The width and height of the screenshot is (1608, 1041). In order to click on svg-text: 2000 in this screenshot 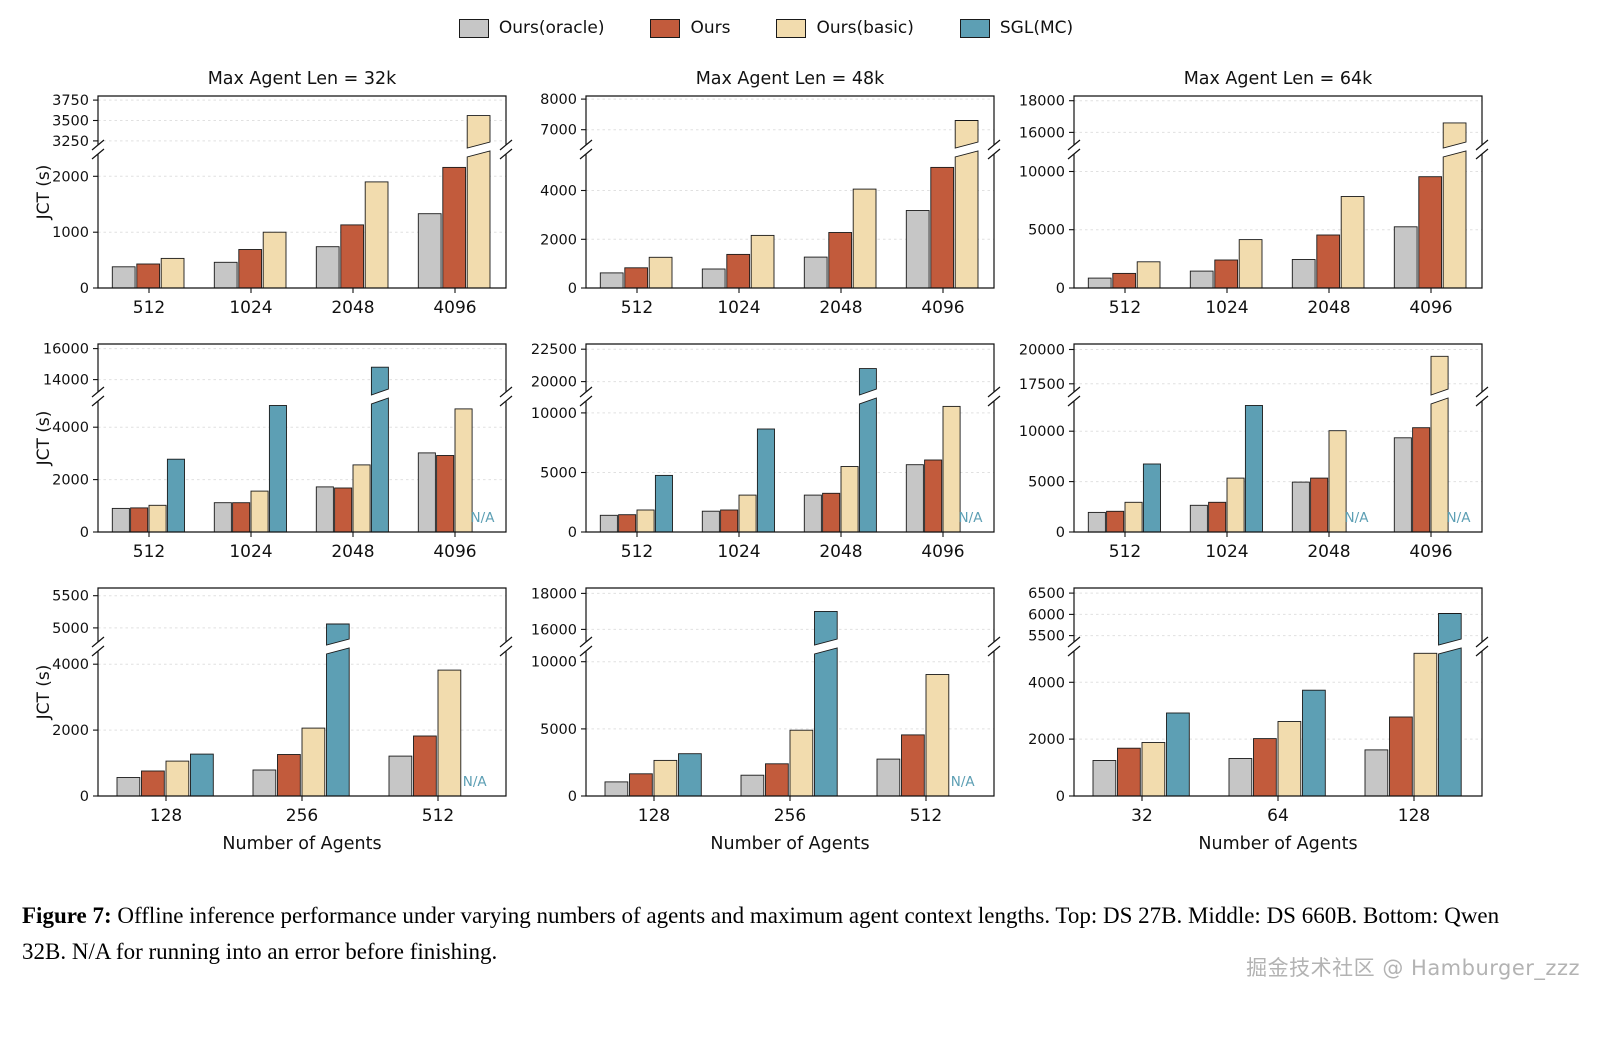, I will do `click(558, 240)`.